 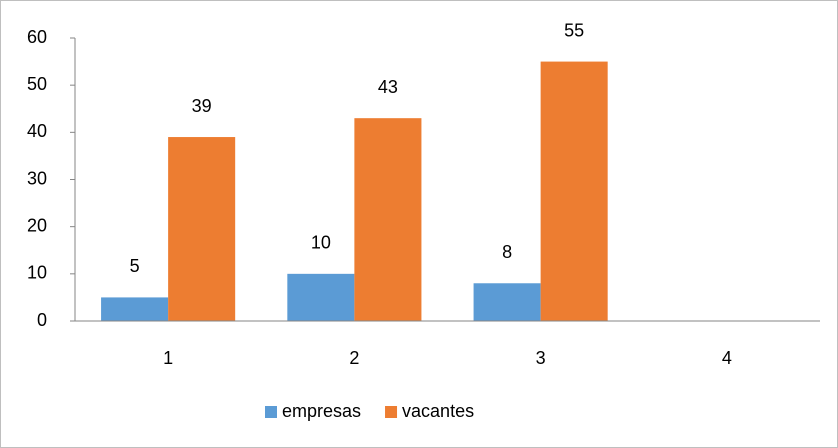 What do you see at coordinates (37, 131) in the screenshot?
I see `y-tick-label: 40` at bounding box center [37, 131].